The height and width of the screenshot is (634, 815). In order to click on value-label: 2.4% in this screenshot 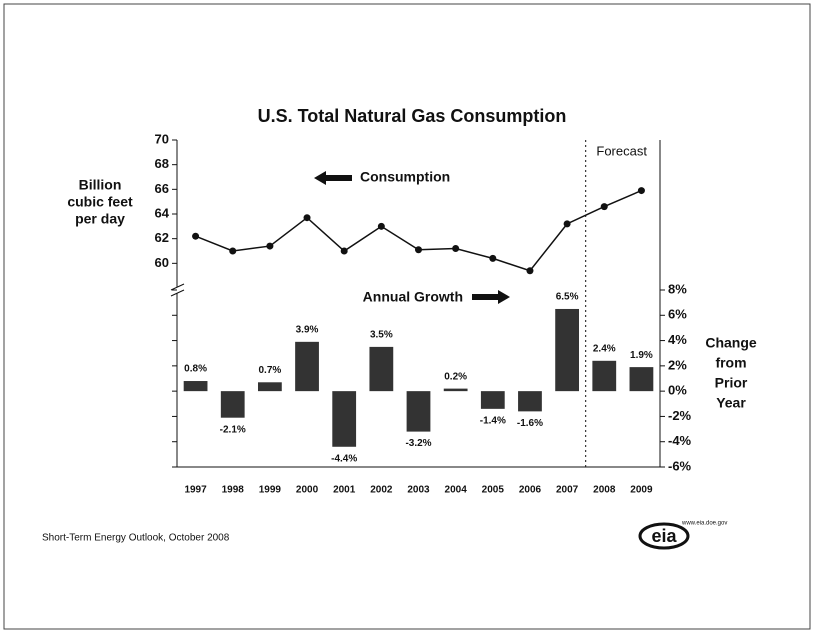, I will do `click(604, 348)`.